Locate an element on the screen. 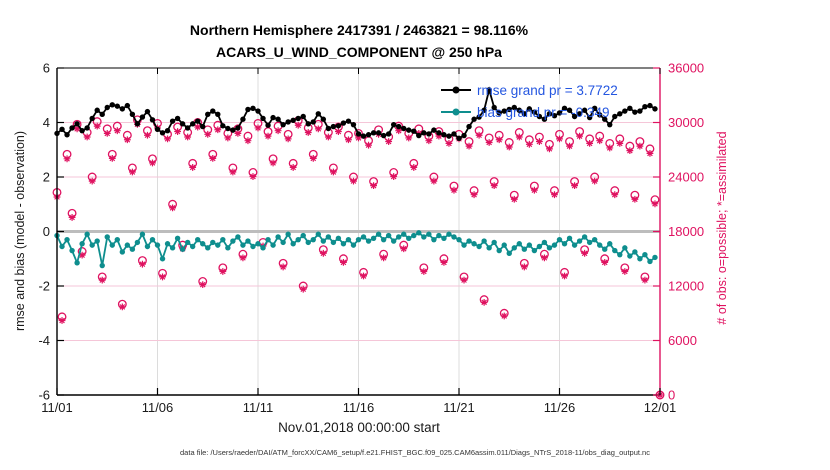 The height and width of the screenshot is (470, 830). right-tick-label: 0 is located at coordinates (671, 395).